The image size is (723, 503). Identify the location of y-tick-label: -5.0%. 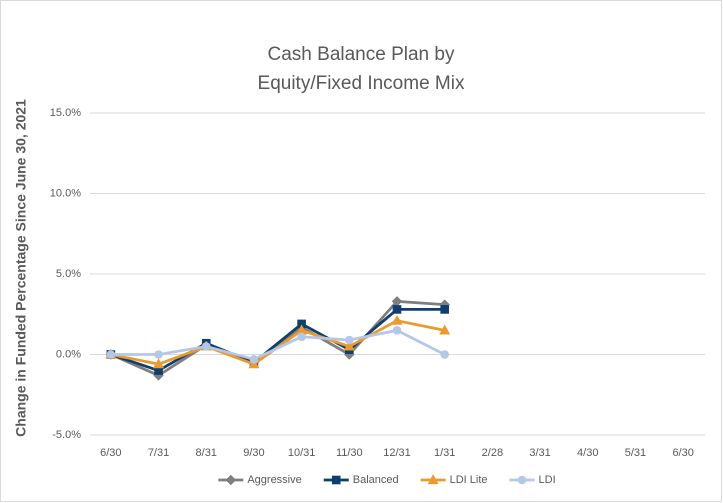
(66, 435).